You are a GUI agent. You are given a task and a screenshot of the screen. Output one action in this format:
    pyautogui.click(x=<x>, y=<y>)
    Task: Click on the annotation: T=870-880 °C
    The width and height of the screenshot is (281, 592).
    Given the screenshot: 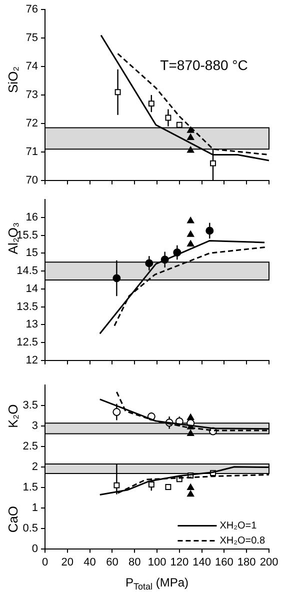 What is the action you would take?
    pyautogui.click(x=204, y=64)
    